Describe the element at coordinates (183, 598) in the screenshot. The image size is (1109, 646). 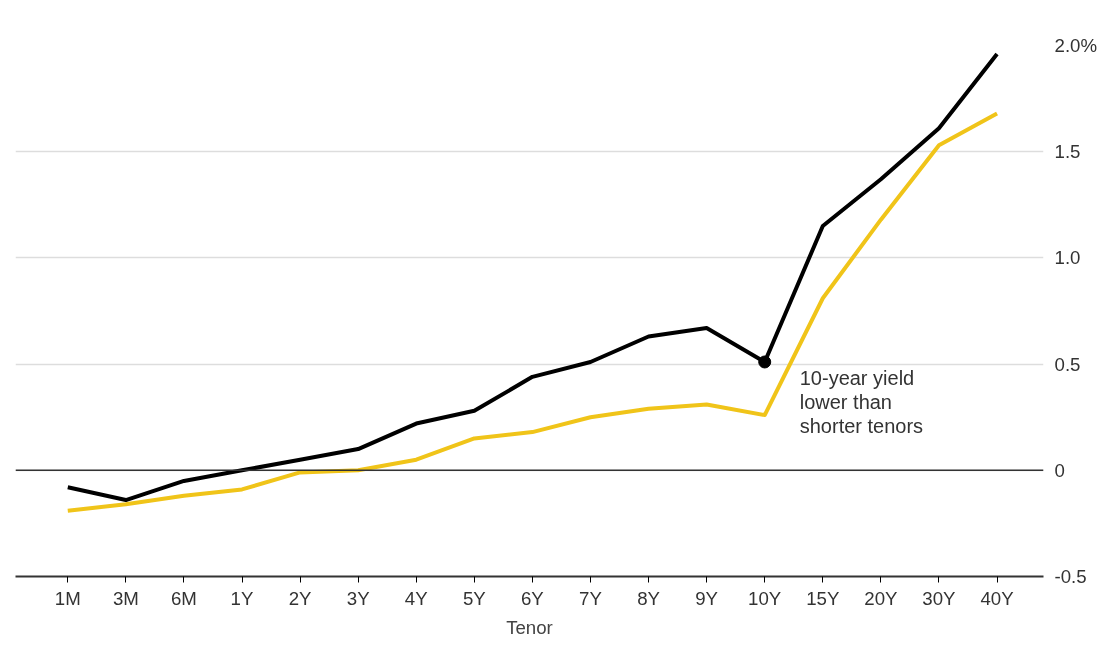
I see `x-tick-label: 6M` at that location.